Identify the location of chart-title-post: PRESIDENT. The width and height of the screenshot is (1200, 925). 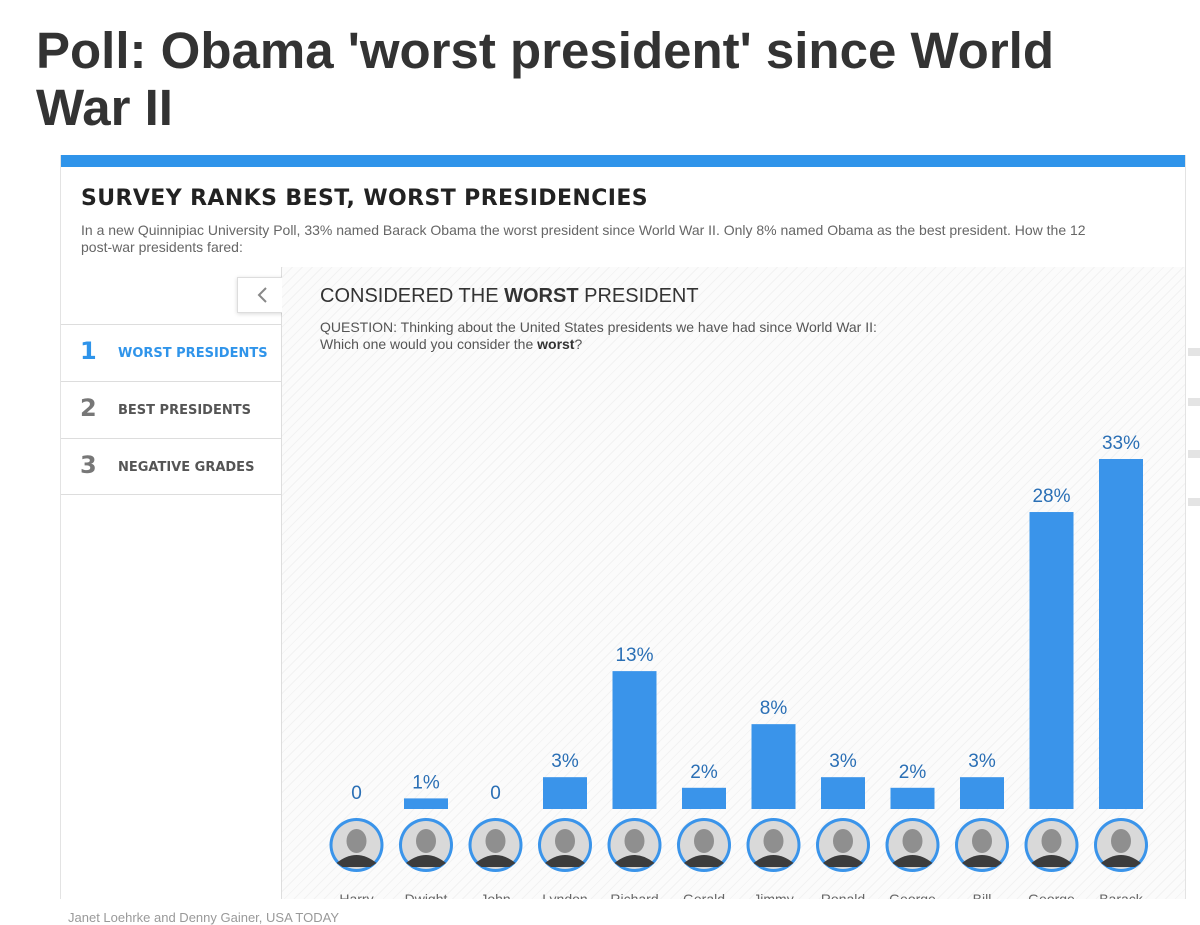
(638, 296).